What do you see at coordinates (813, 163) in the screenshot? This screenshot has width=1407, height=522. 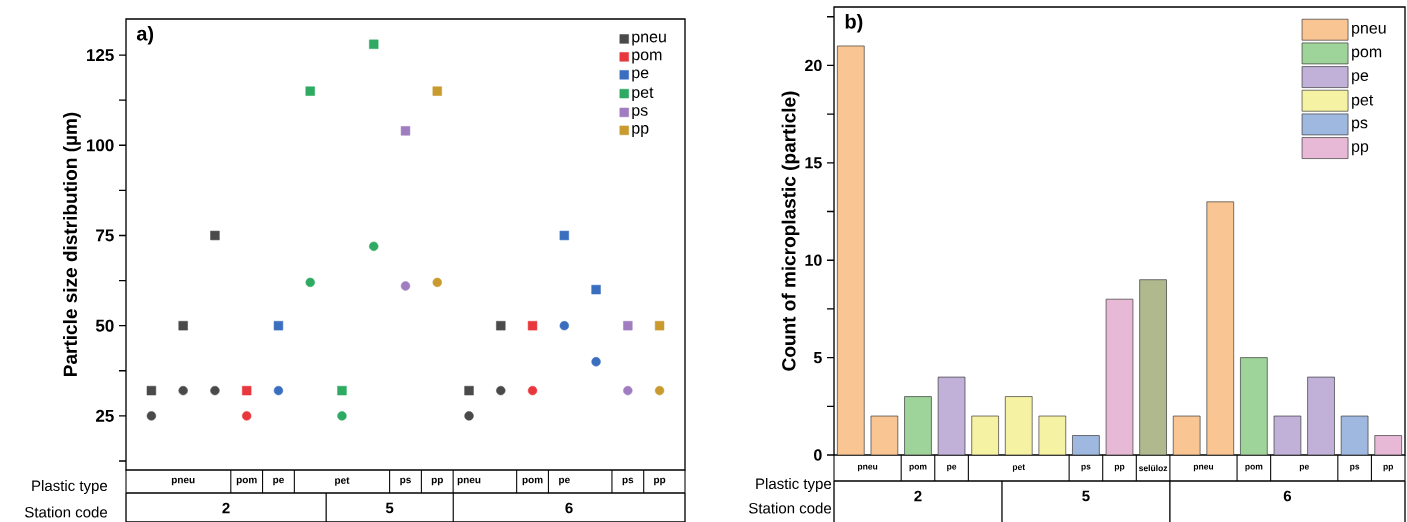 I see `y-tick-label: 15` at bounding box center [813, 163].